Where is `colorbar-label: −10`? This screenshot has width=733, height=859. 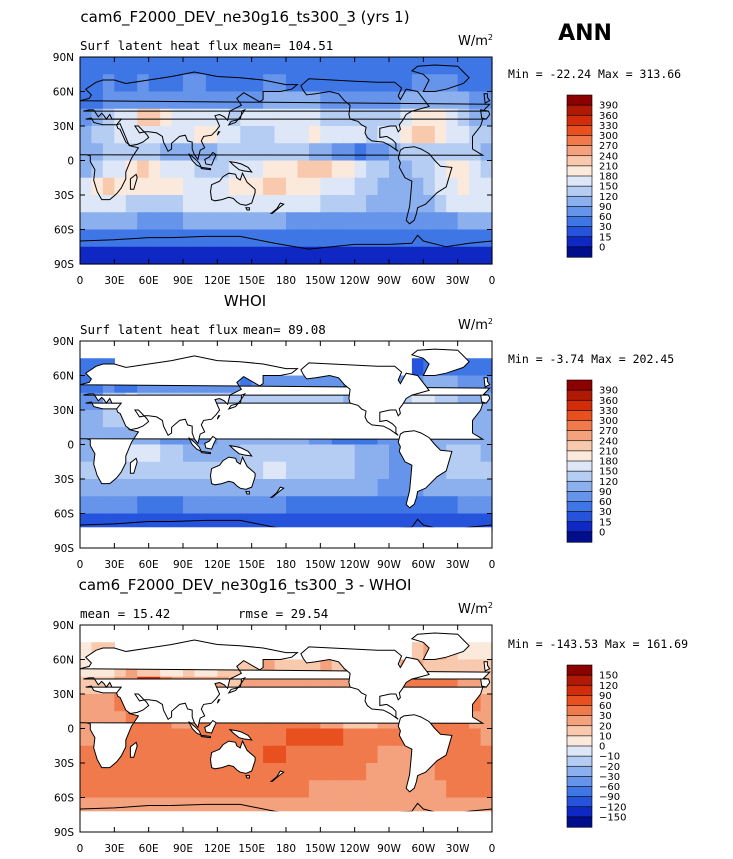 colorbar-label: −10 is located at coordinates (609, 757).